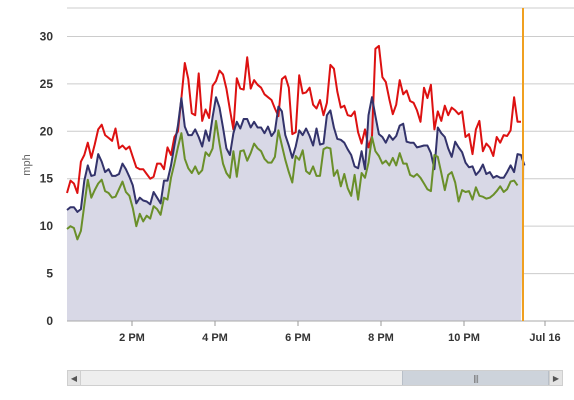 Image resolution: width=574 pixels, height=400 pixels. What do you see at coordinates (544, 338) in the screenshot?
I see `x-tick-label: Jul 16` at bounding box center [544, 338].